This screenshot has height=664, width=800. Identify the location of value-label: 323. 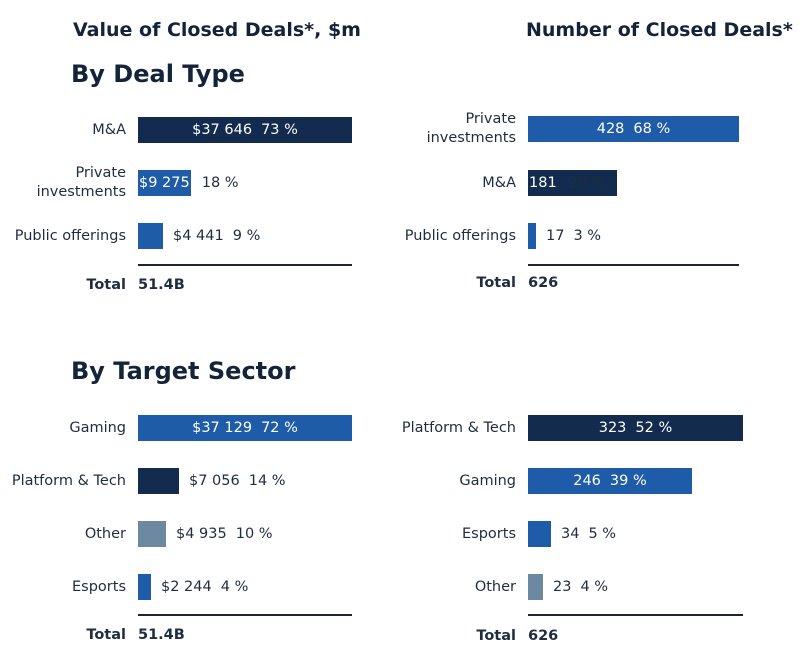
(612, 428).